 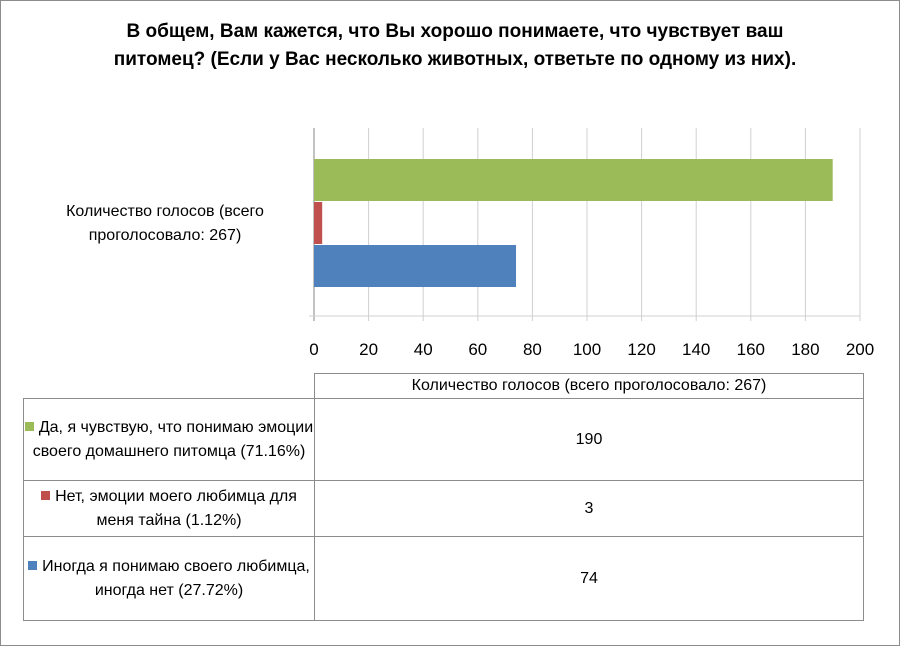 I want to click on x-tick-label: 180, so click(x=805, y=349).